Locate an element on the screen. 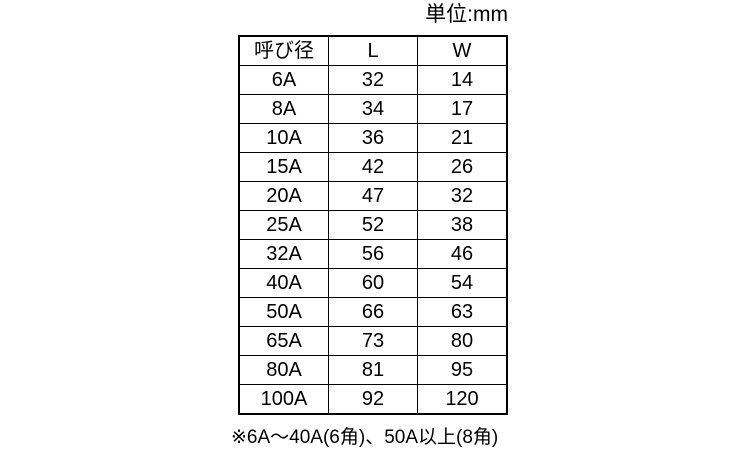 This screenshot has width=750, height=450. cell-size: 65A is located at coordinates (283, 341).